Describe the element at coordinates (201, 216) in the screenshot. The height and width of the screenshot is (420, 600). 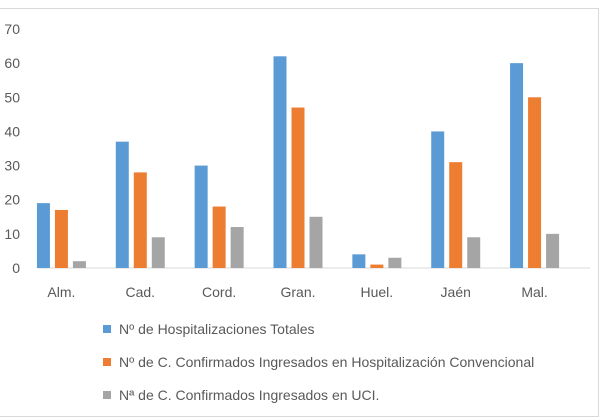
I see `bar-1-cord` at that location.